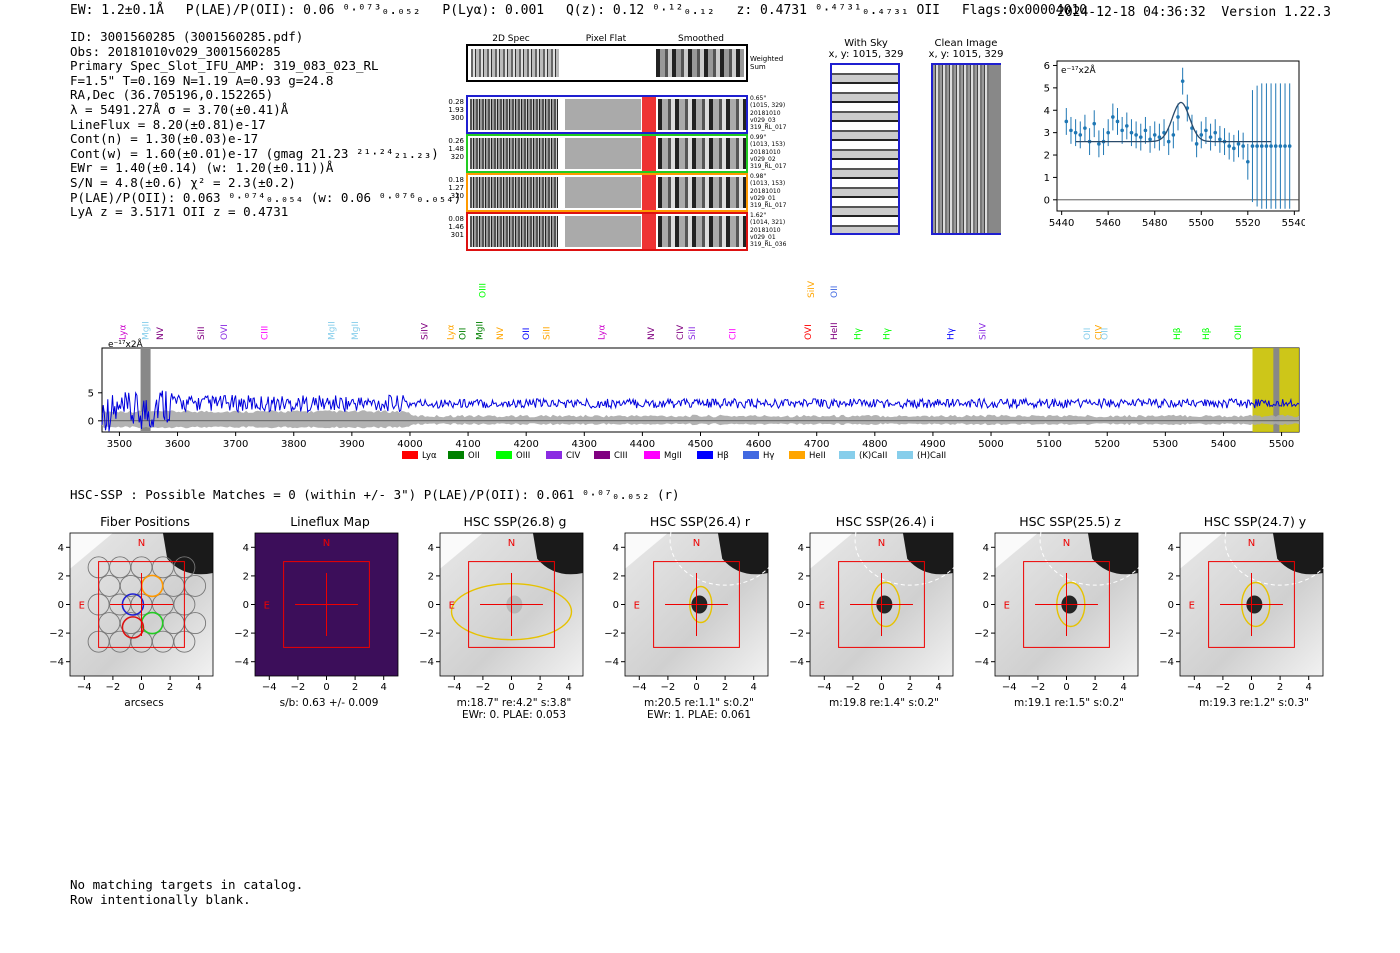  What do you see at coordinates (119, 444) in the screenshot?
I see `spectrum-x-tick-label: 3500` at bounding box center [119, 444].